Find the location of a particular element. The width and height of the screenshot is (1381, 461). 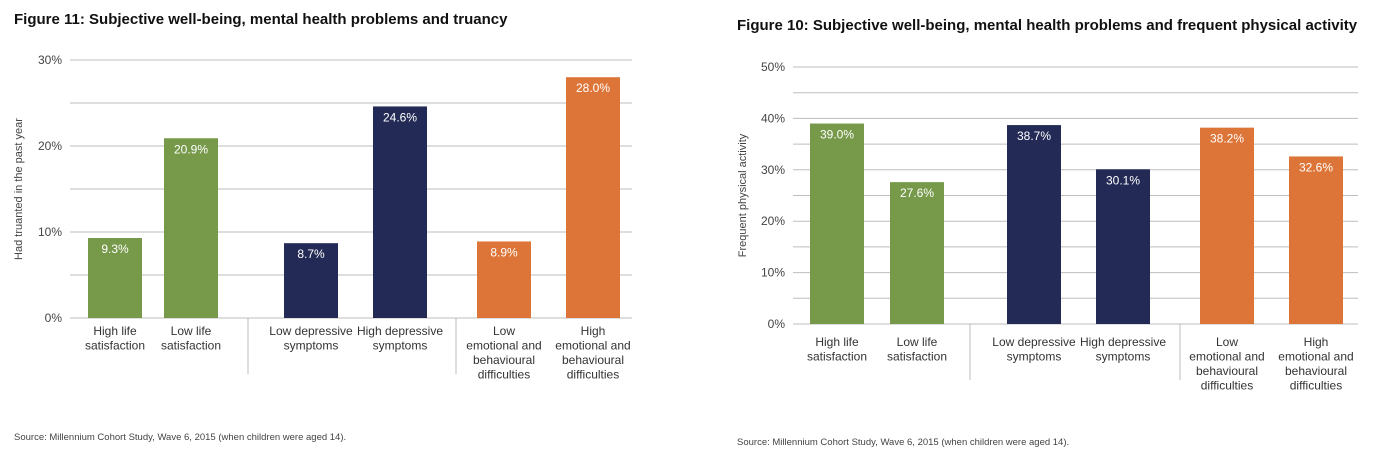

bar-value-label: 38.7% is located at coordinates (1034, 136).